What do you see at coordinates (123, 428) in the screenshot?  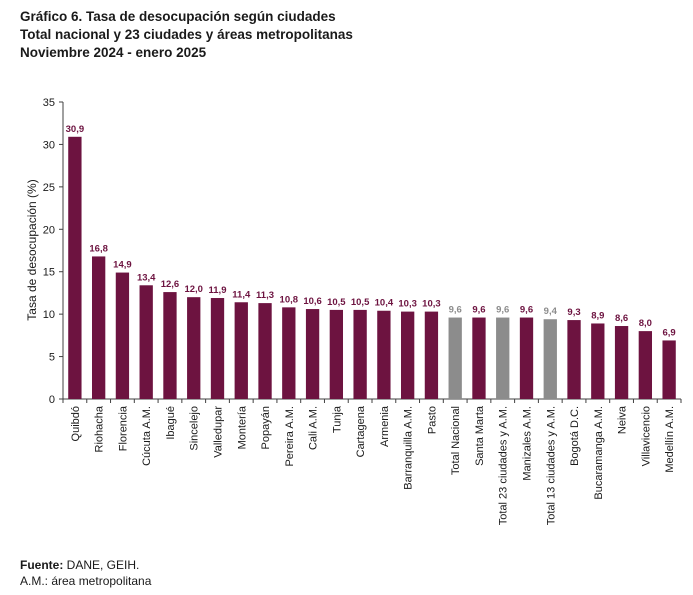 I see `x-tick-label: Florencia` at bounding box center [123, 428].